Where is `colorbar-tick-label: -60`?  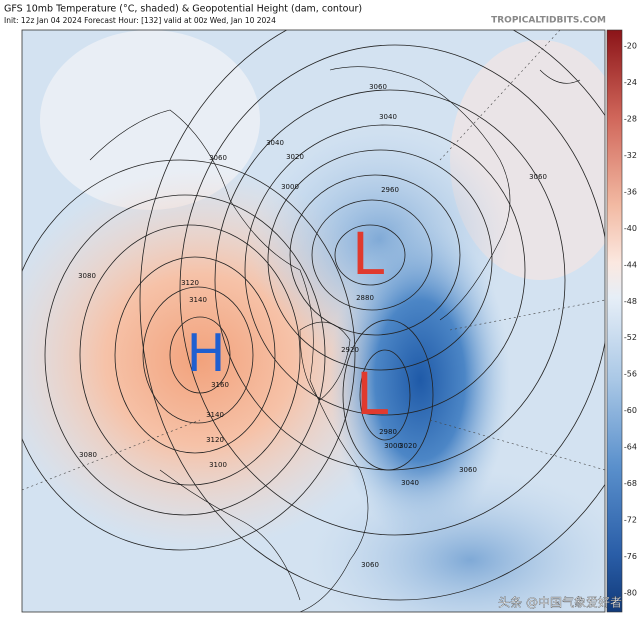 colorbar-tick-label: -60 is located at coordinates (630, 410).